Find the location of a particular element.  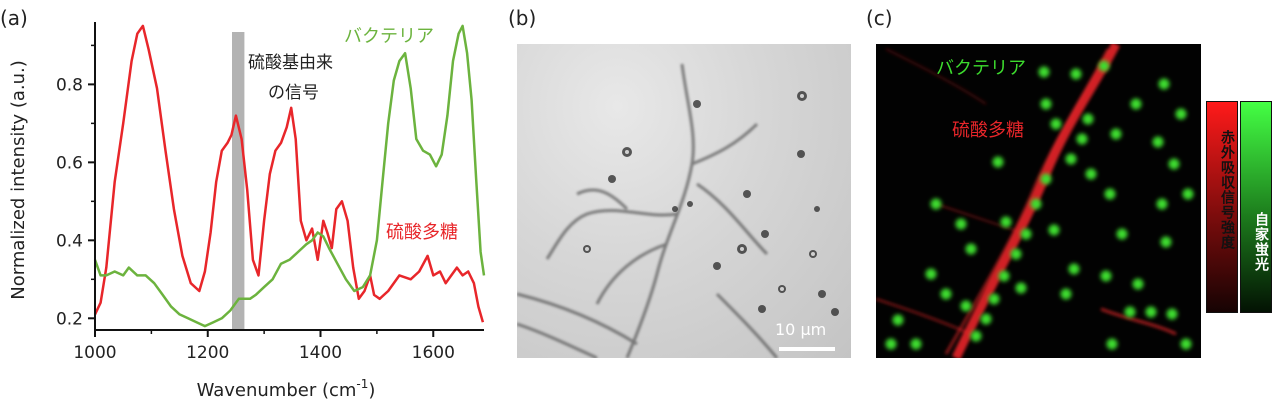

ir-intensity-colorbar: 赤外吸収信号強度 is located at coordinates (1222, 207).